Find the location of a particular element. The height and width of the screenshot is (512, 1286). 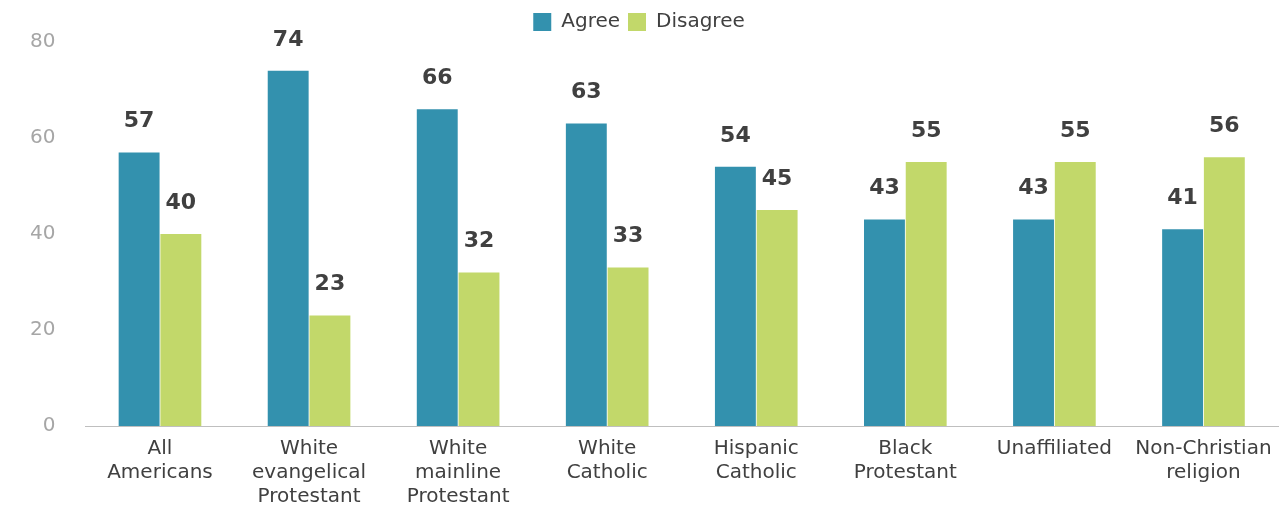

data-label: 66 is located at coordinates (437, 76).